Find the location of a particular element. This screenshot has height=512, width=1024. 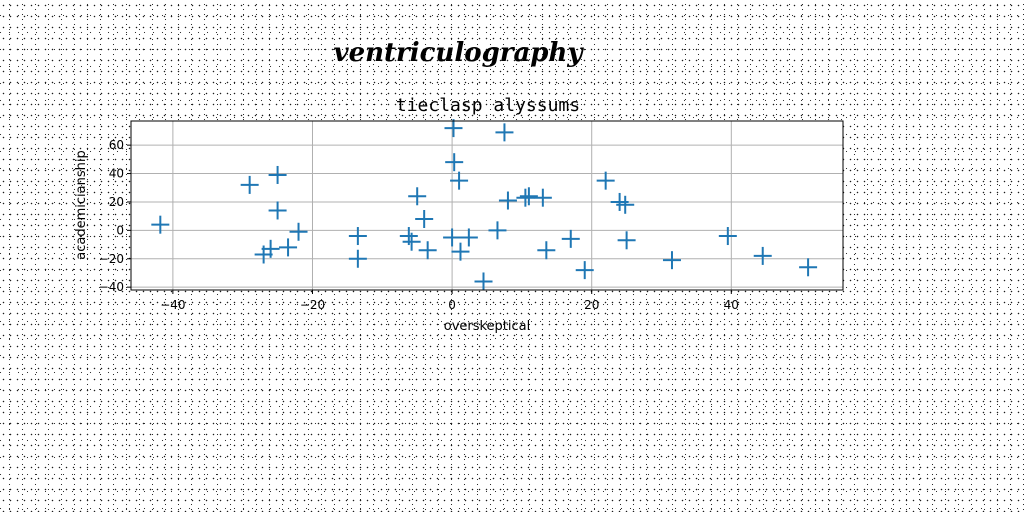

y-axis-ticks: −40 −20 0 20 40 60 is located at coordinates (115, 216).